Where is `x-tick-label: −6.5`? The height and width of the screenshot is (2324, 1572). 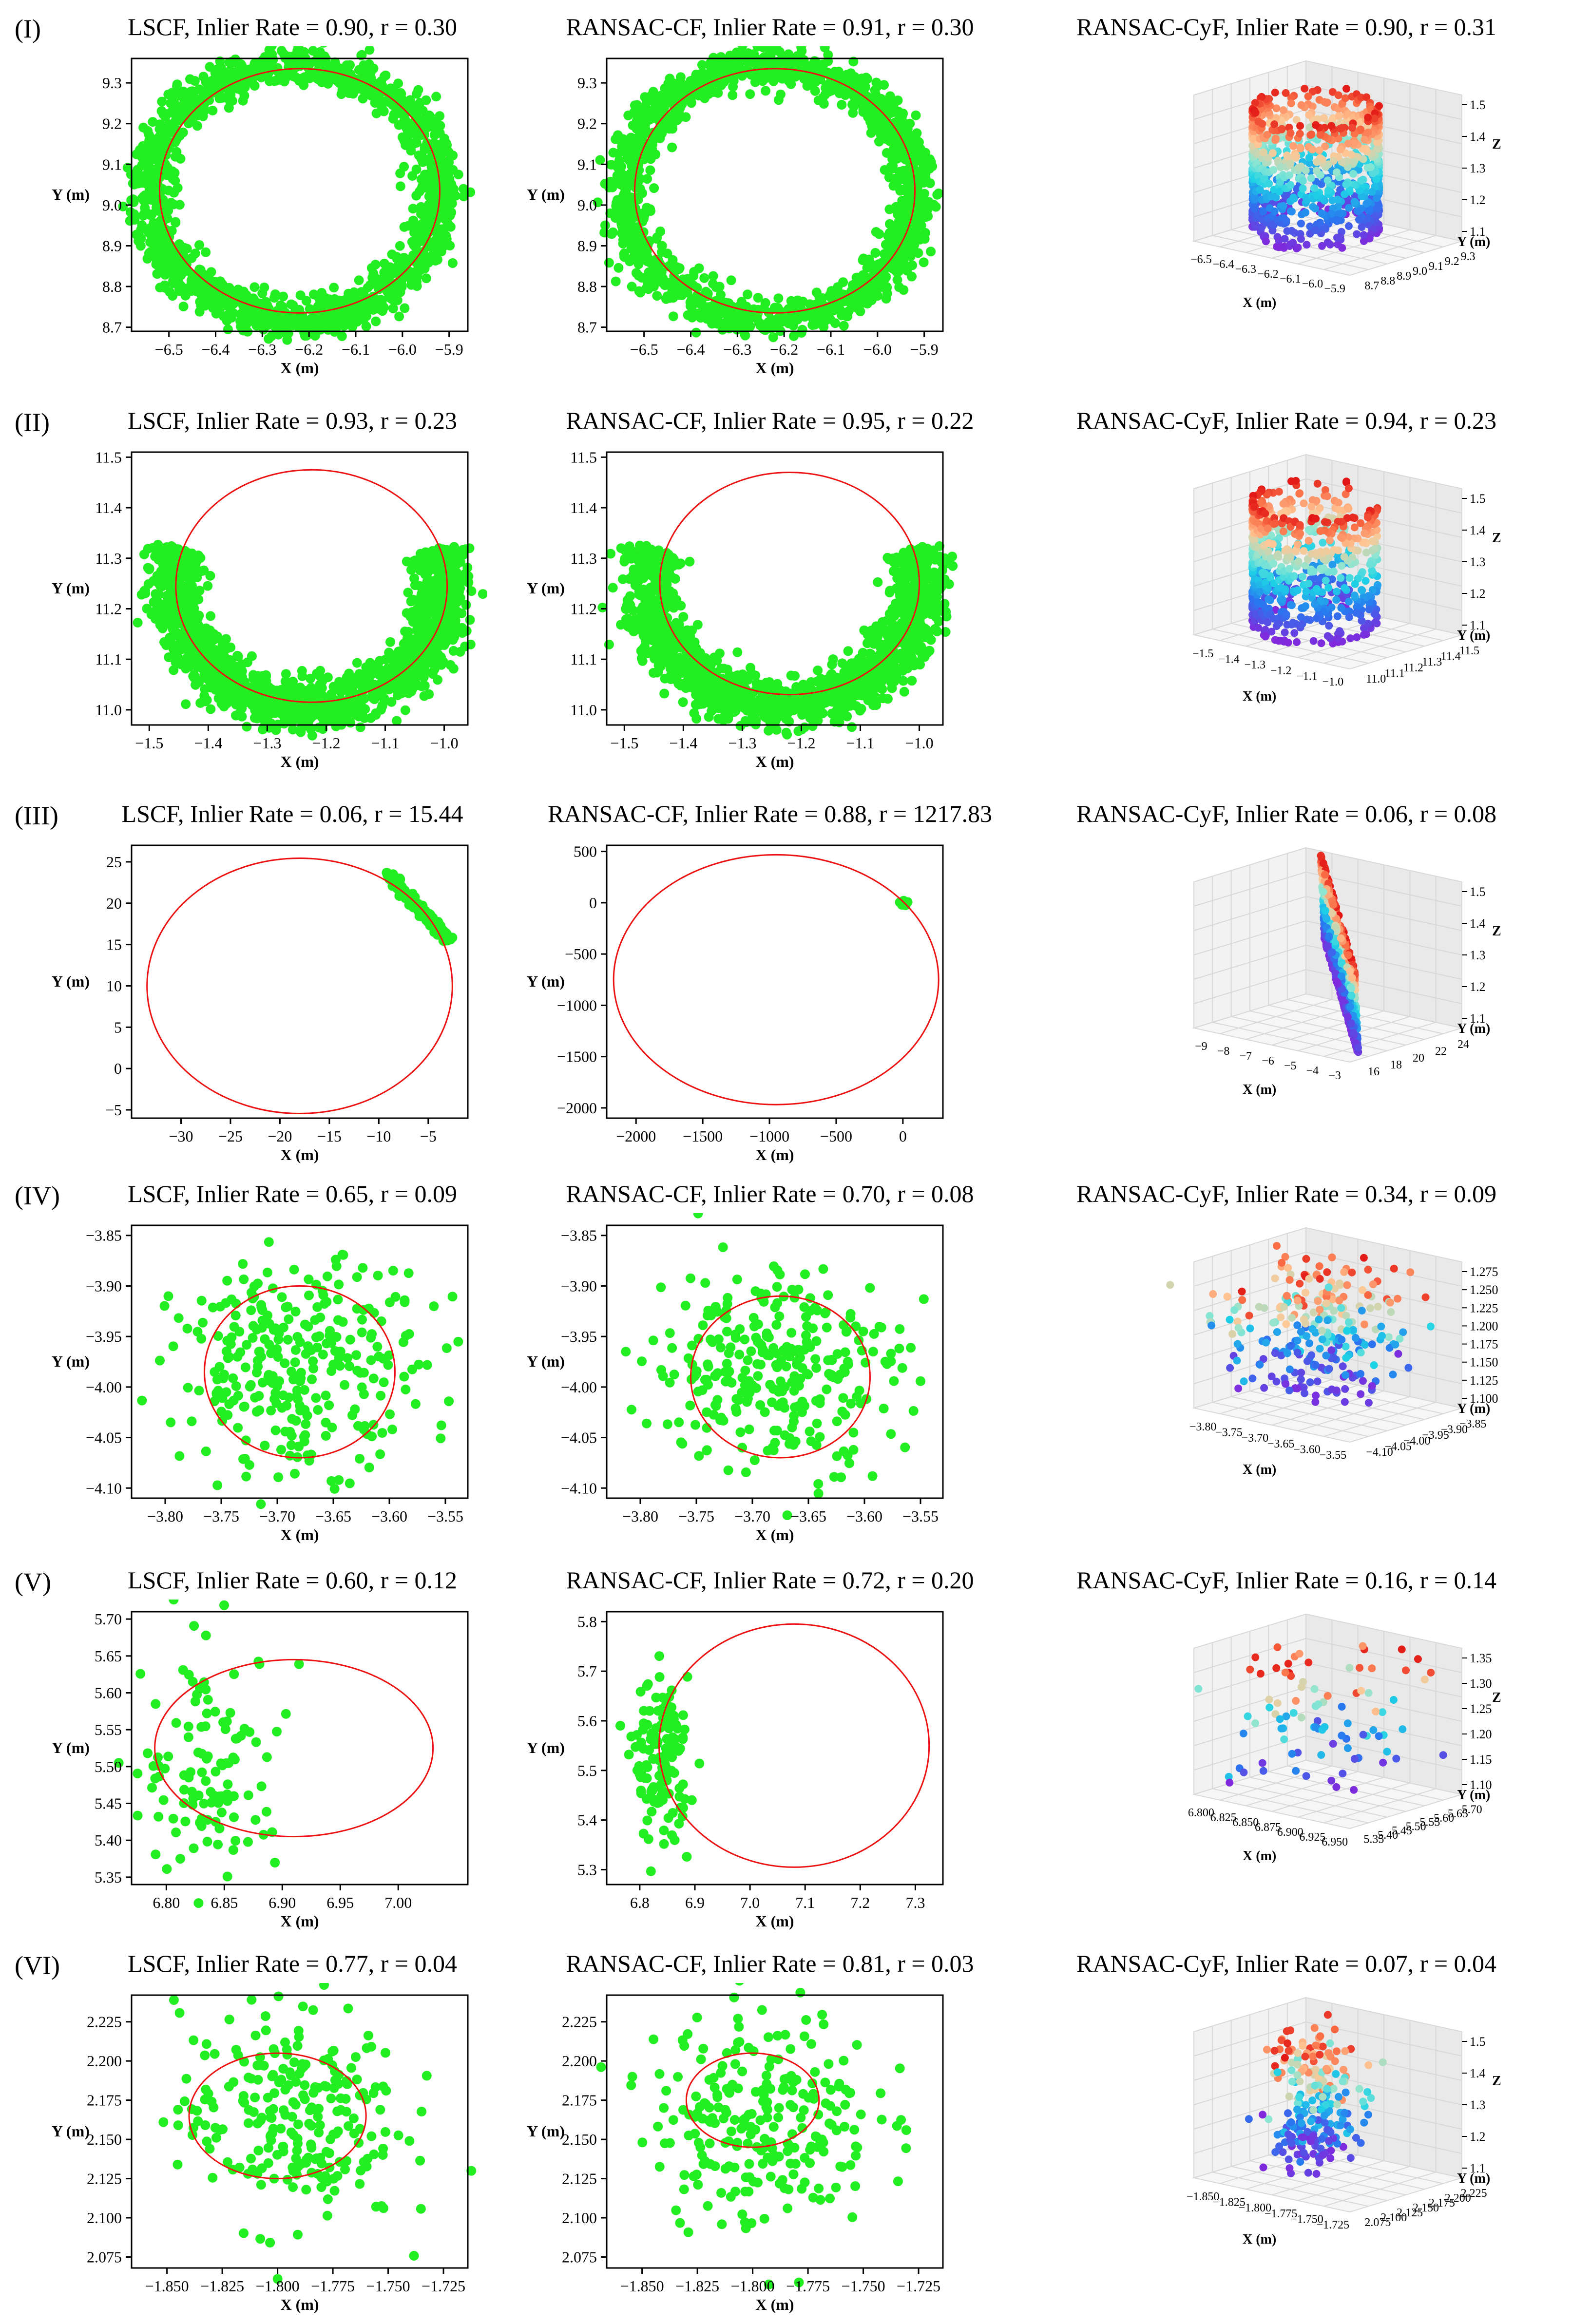 x-tick-label: −6.5 is located at coordinates (1201, 259).